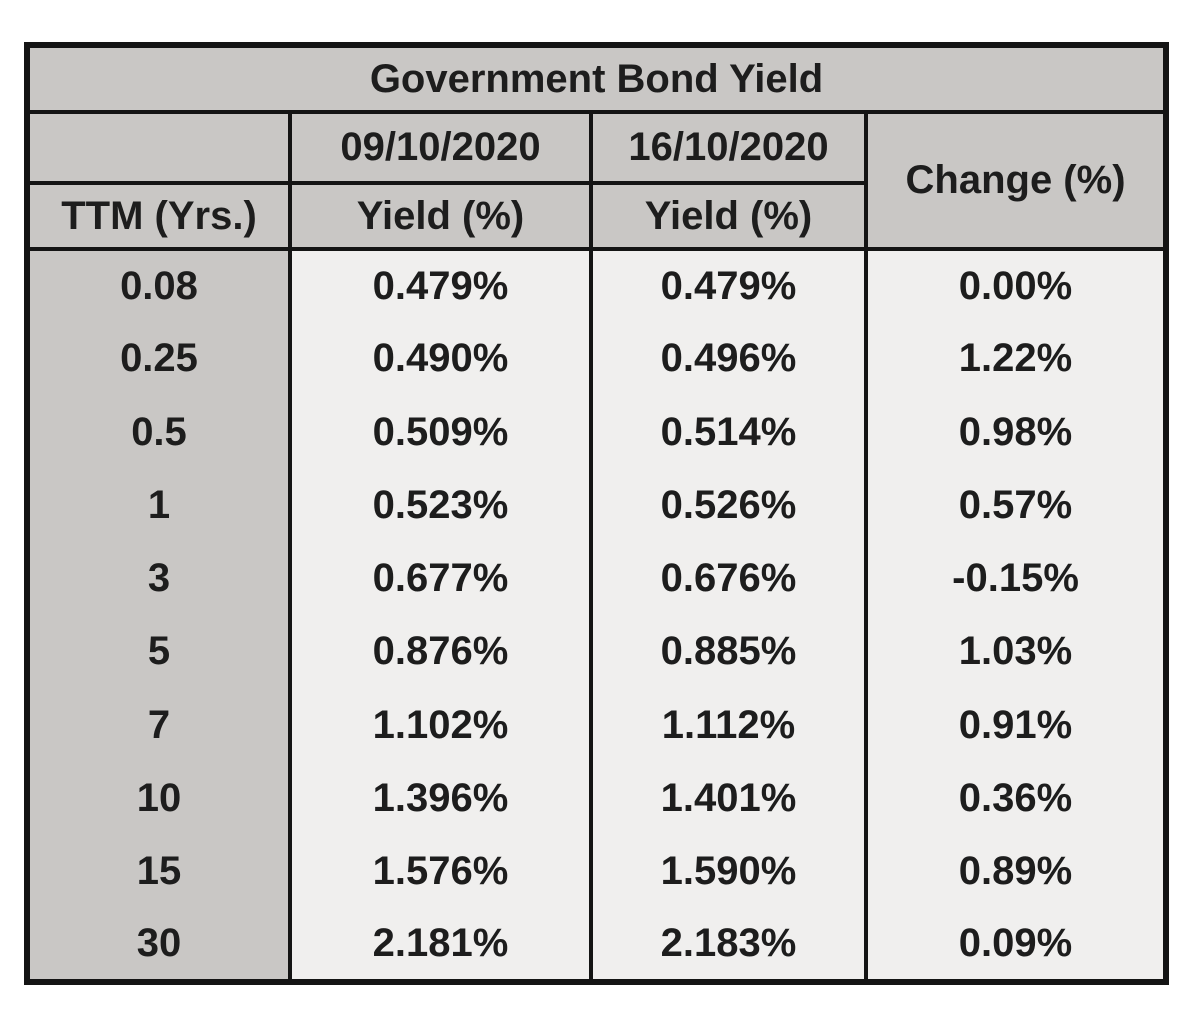 The width and height of the screenshot is (1200, 1021). I want to click on table-row: 15 1.576% 1.590% 0.89%, so click(597, 872).